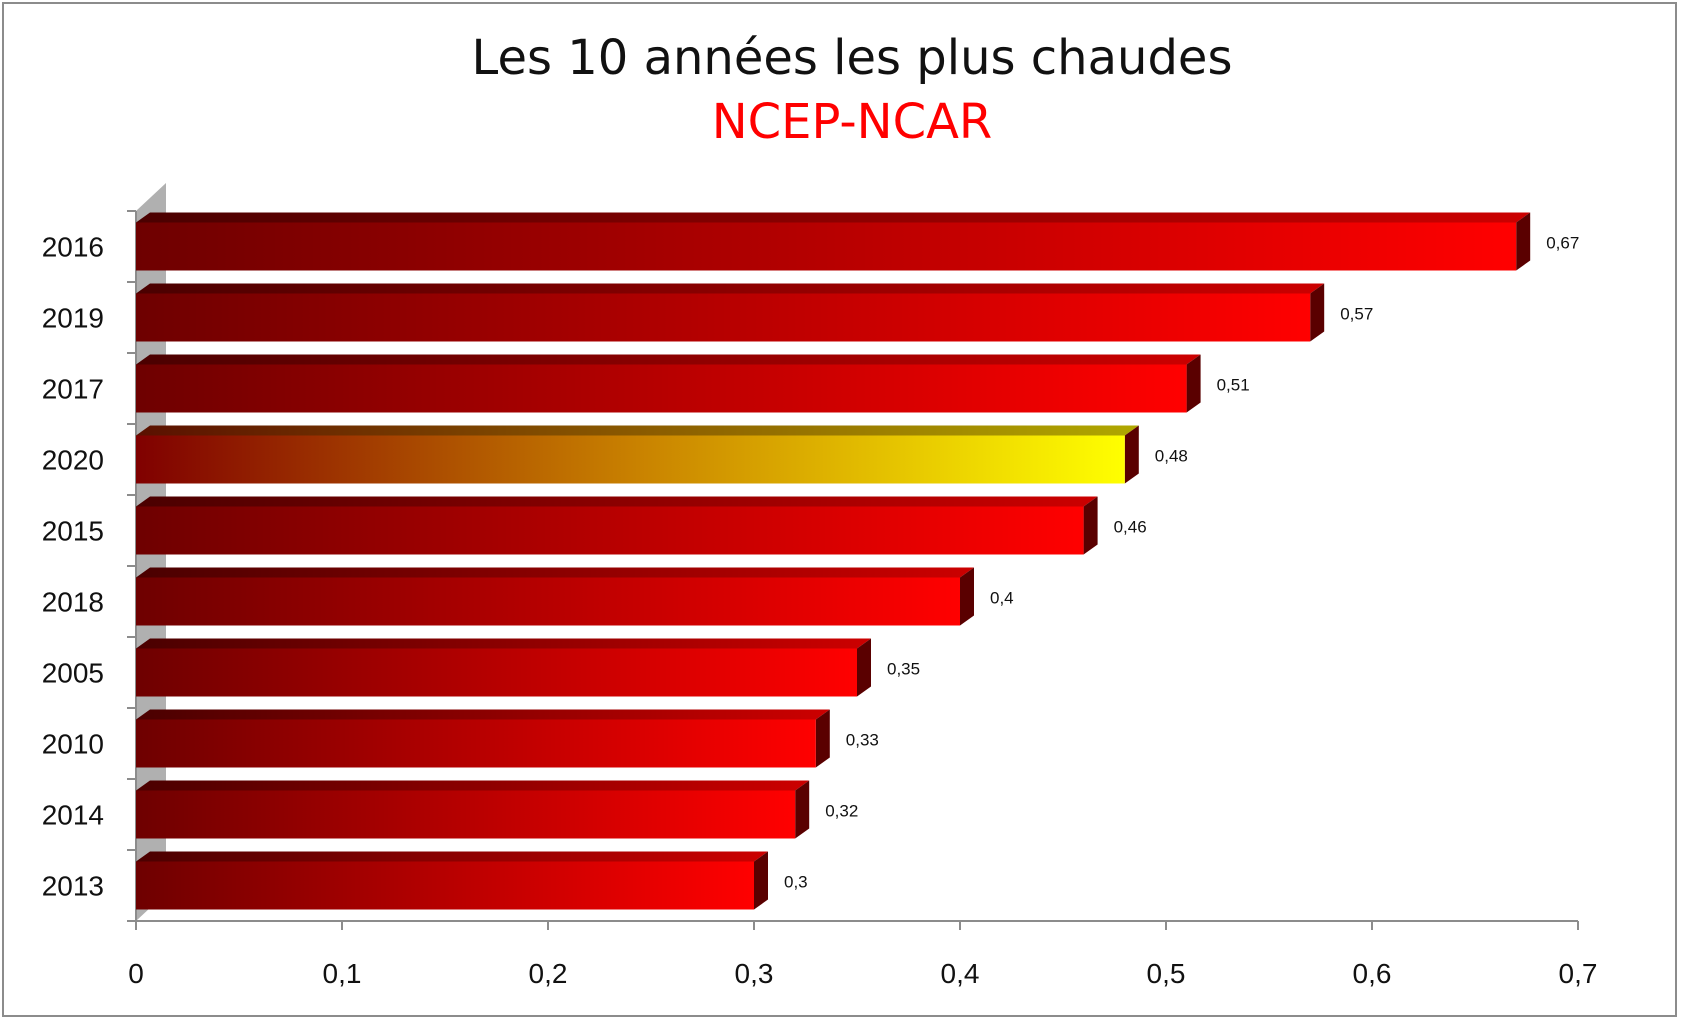 Image resolution: width=1681 pixels, height=1021 pixels. I want to click on x-tick-label: 0,4, so click(960, 973).